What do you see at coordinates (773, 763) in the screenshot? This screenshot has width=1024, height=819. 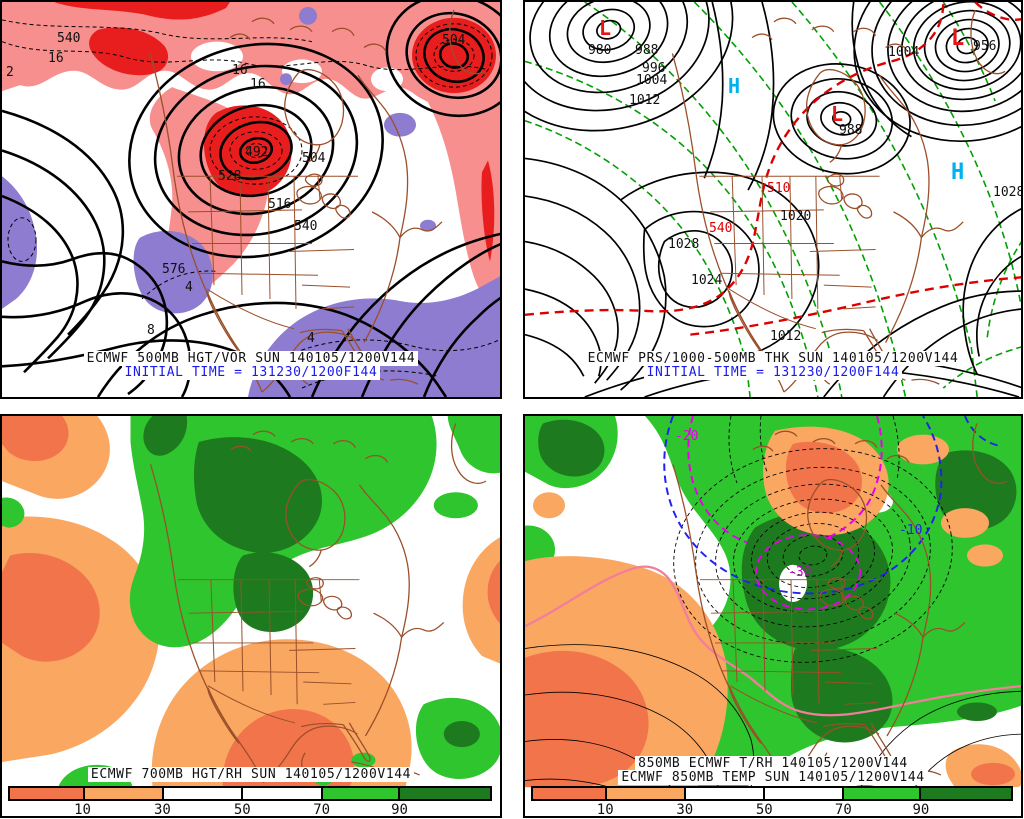 I see `panel-title: 850MB ECMWF T/RH 140105/1200V144` at bounding box center [773, 763].